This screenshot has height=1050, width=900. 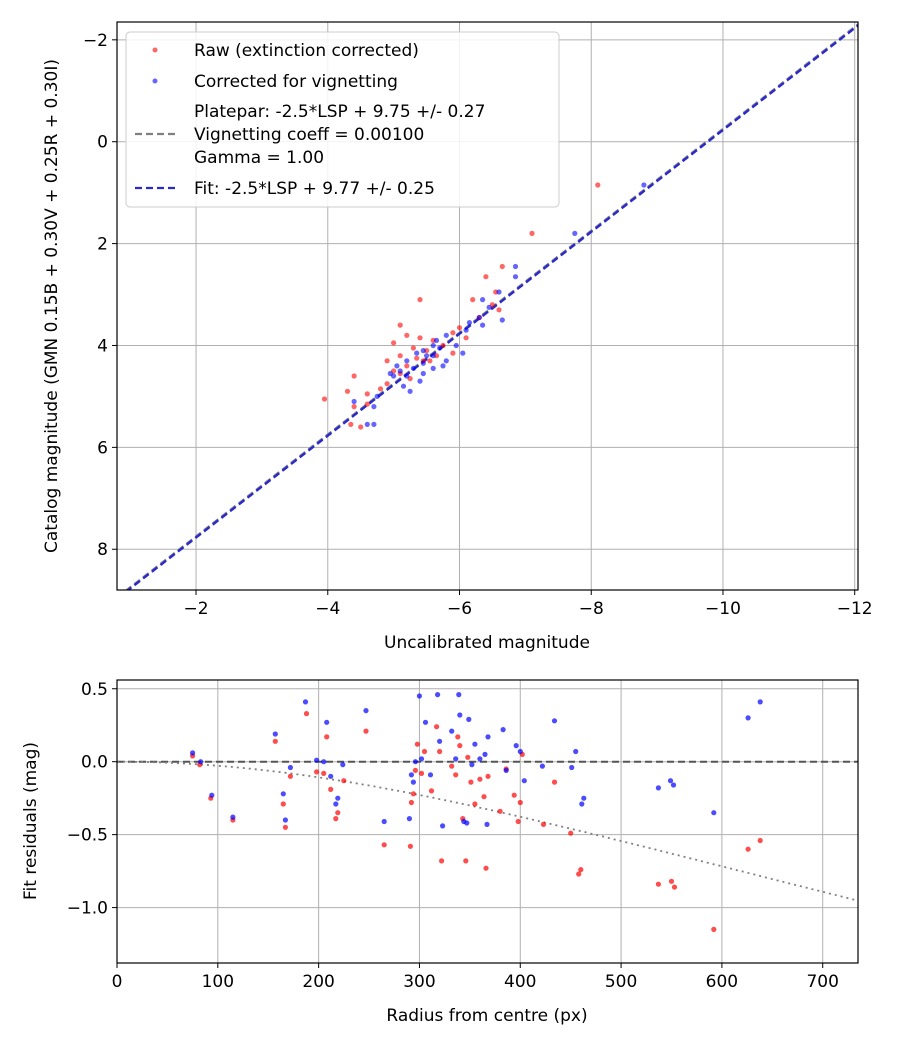 I want to click on legend-corrected-marker, so click(x=155, y=81).